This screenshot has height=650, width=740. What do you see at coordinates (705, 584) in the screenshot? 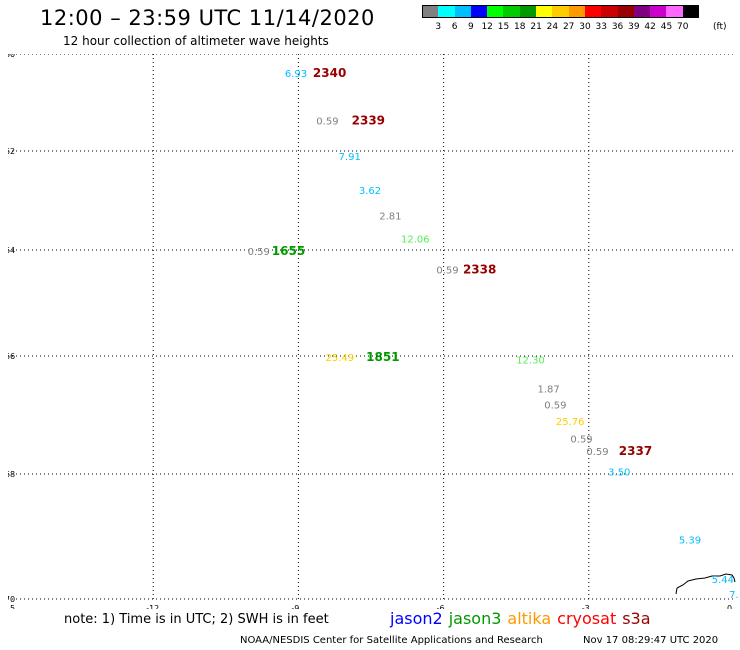
I see `coastline` at bounding box center [705, 584].